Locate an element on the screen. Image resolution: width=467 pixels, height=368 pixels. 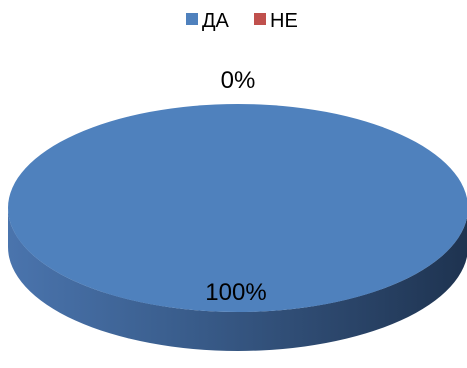
data-label-da: 100% is located at coordinates (235, 292).